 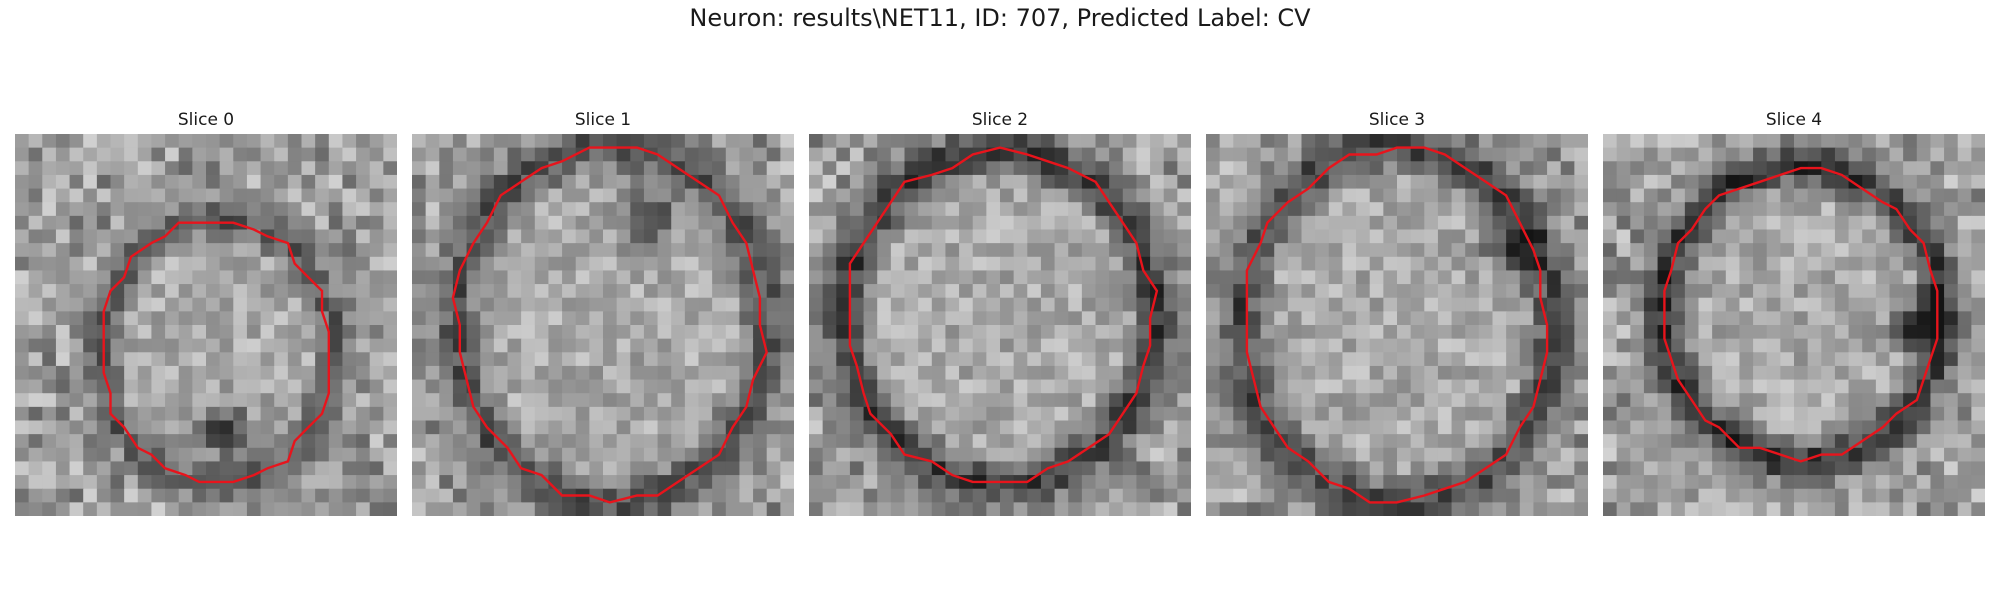 What do you see at coordinates (1397, 120) in the screenshot?
I see `slice-title: Slice 3` at bounding box center [1397, 120].